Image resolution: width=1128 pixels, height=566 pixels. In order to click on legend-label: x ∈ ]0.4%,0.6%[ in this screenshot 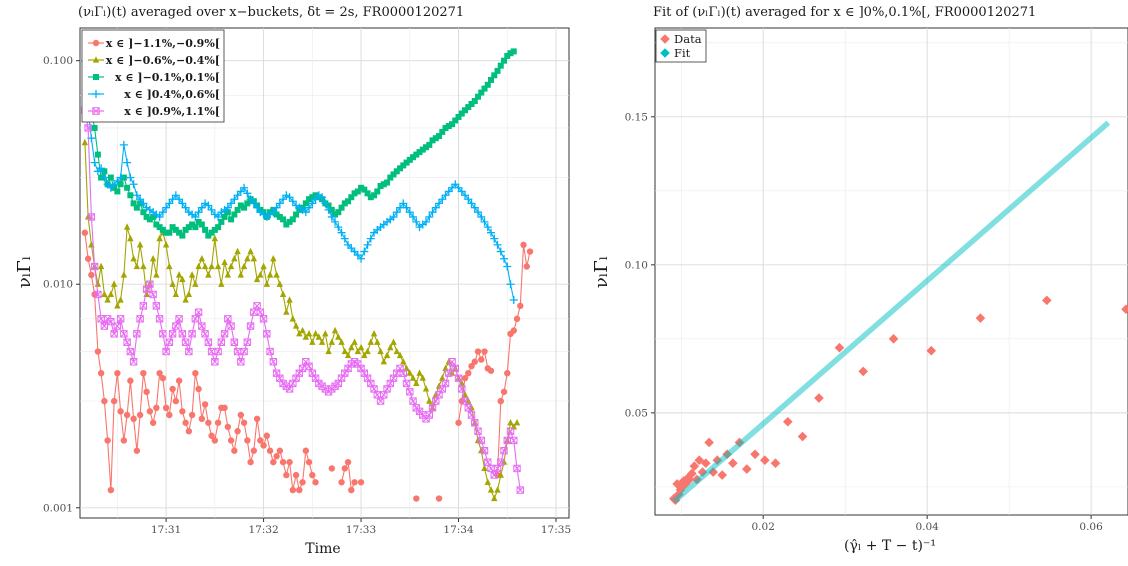, I will do `click(172, 94)`.